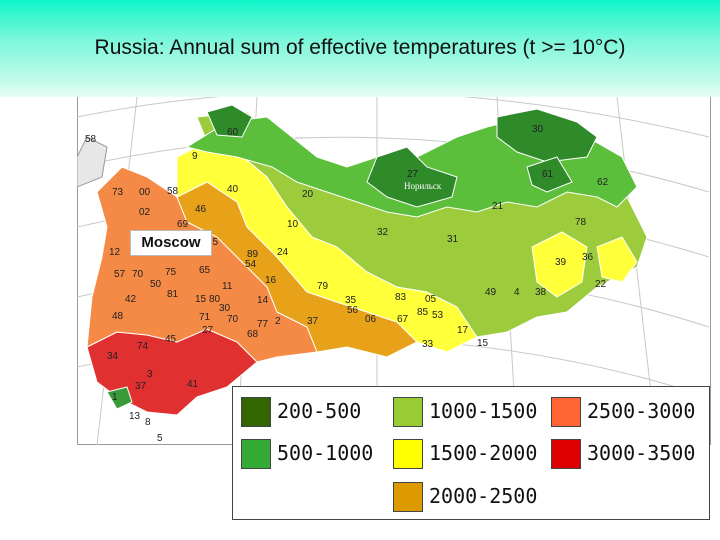 The image size is (720, 540). What do you see at coordinates (438, 315) in the screenshot?
I see `region-number: 53` at bounding box center [438, 315].